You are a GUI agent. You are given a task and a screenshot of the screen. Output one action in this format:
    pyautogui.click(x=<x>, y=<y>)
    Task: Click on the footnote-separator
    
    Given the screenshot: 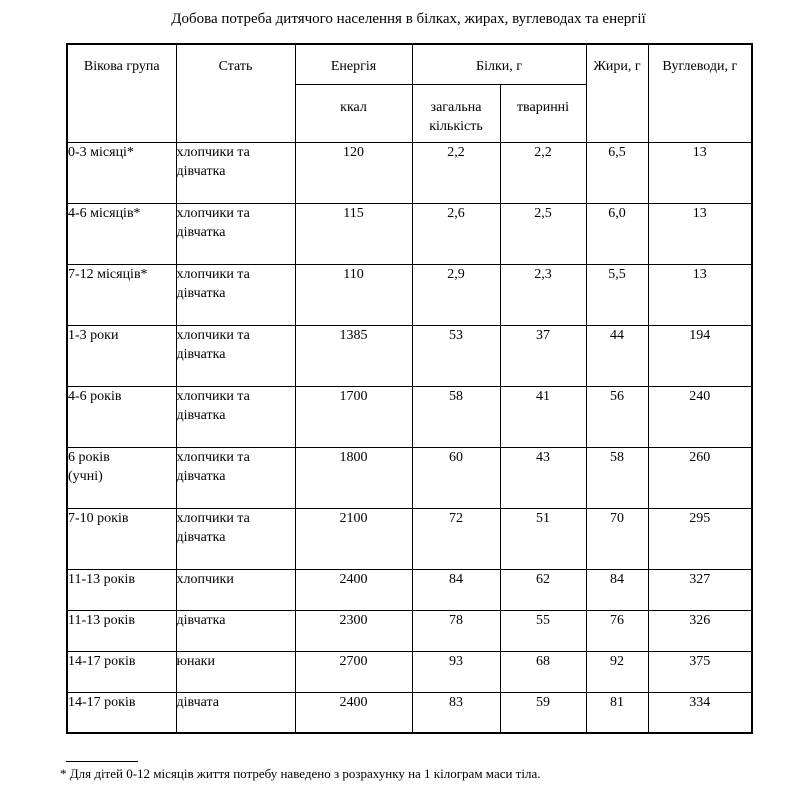 What is the action you would take?
    pyautogui.click(x=102, y=761)
    